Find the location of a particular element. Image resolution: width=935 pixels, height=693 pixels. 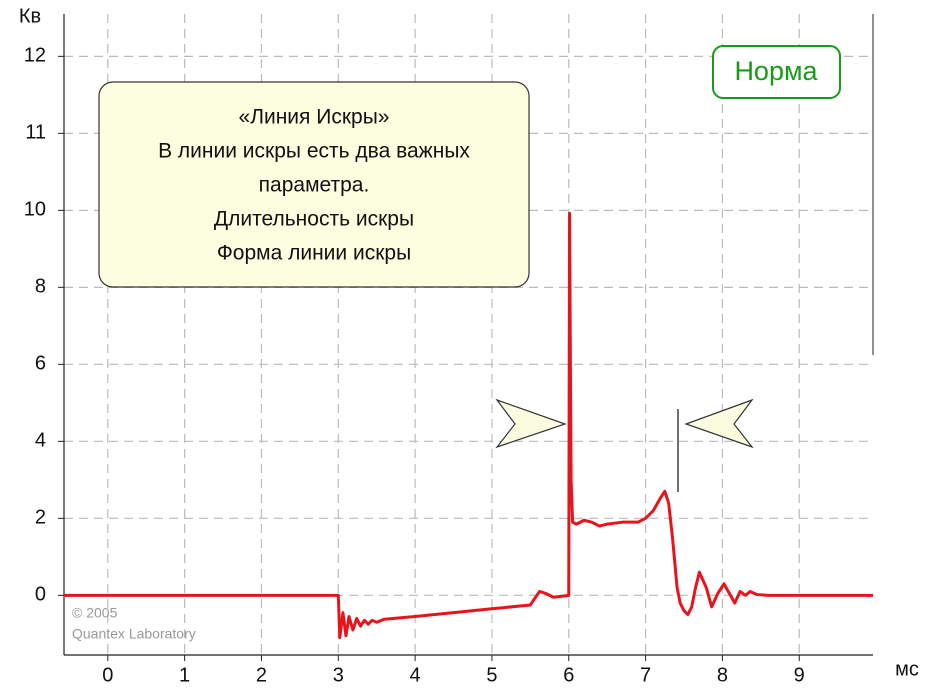

y-axis-label: Кв is located at coordinates (30, 16).